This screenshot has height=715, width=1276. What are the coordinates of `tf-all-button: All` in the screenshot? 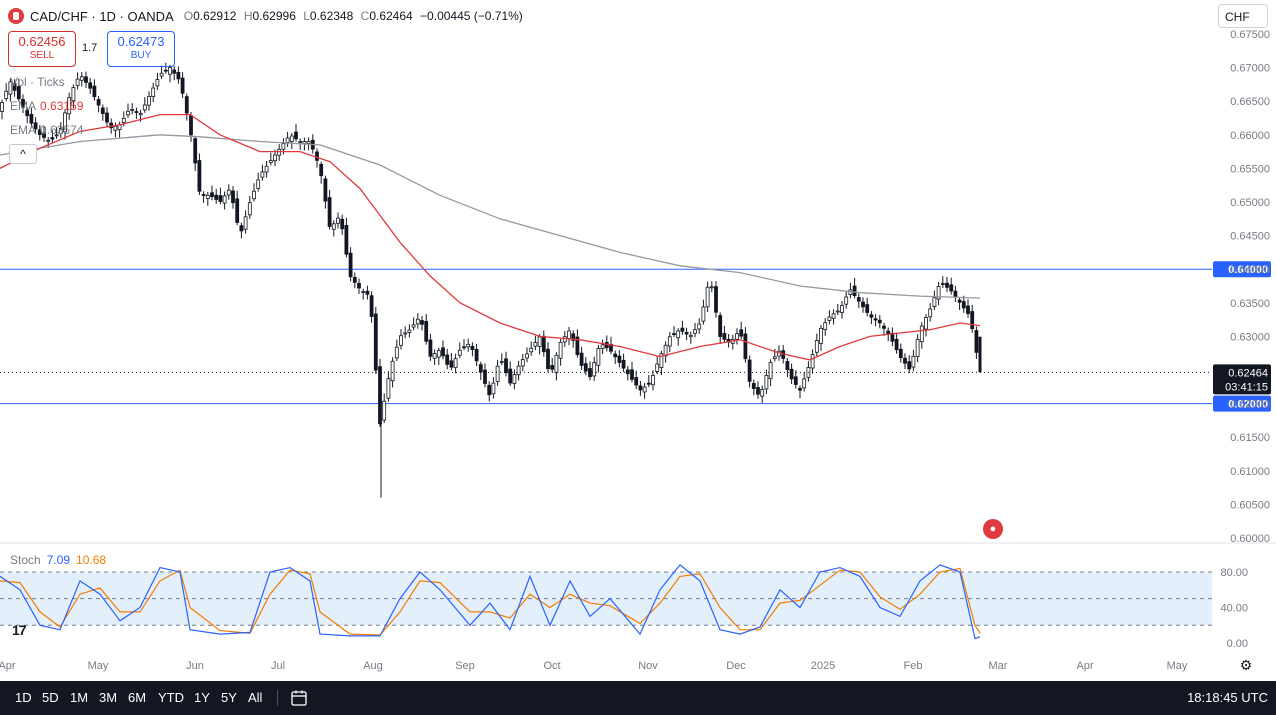 It's located at (255, 697).